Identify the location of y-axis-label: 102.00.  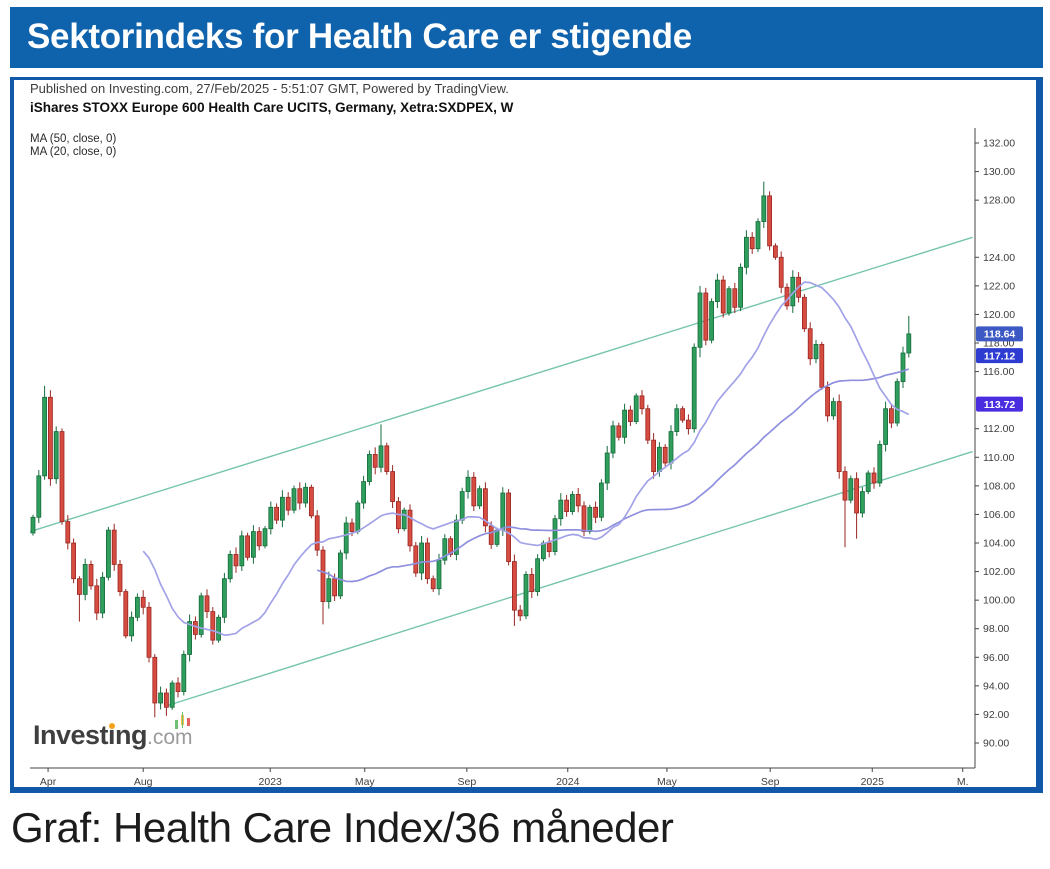
(999, 572).